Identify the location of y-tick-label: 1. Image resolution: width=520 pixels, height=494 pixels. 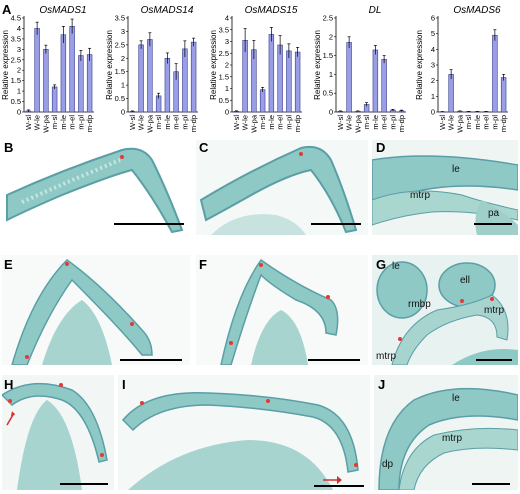
(433, 96).